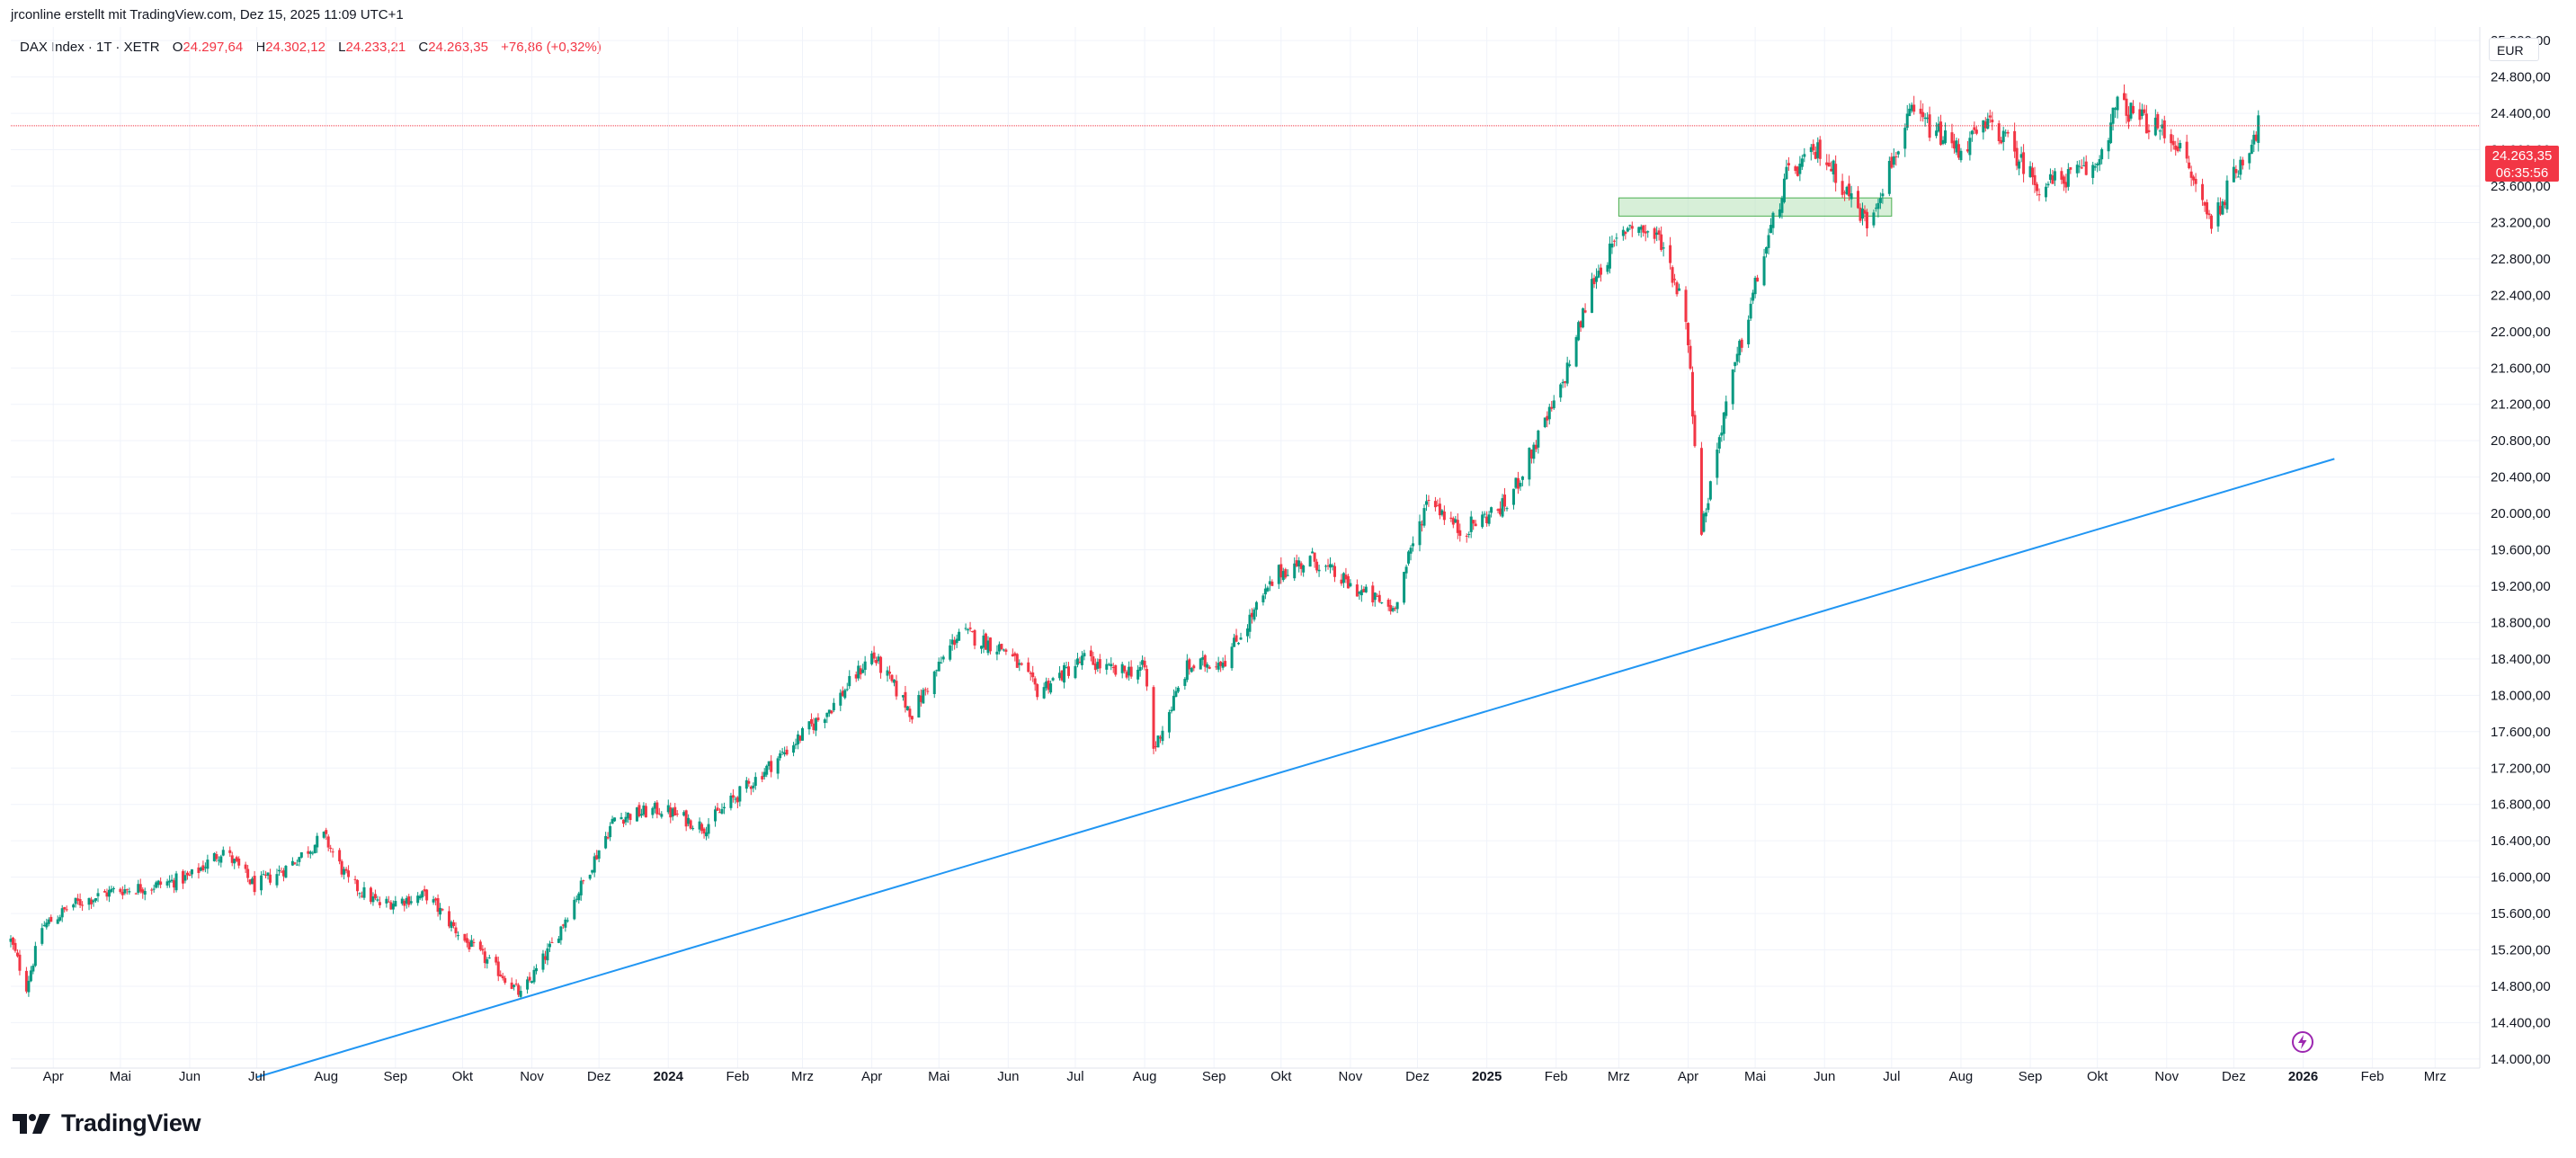 Image resolution: width=2576 pixels, height=1158 pixels. I want to click on x-tick-label: Okt, so click(1281, 1076).